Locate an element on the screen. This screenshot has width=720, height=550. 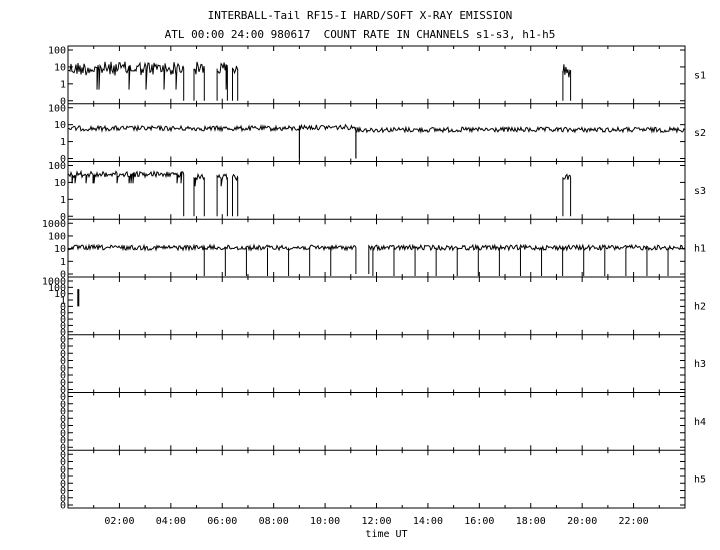
x-axis-label: time UT is located at coordinates (386, 534).